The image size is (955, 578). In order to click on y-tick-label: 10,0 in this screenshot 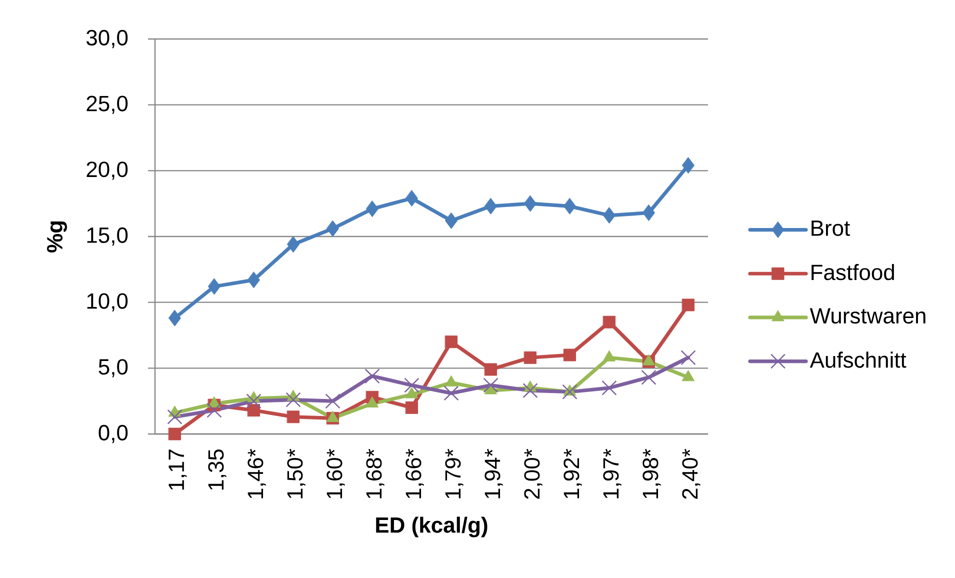, I will do `click(107, 302)`.